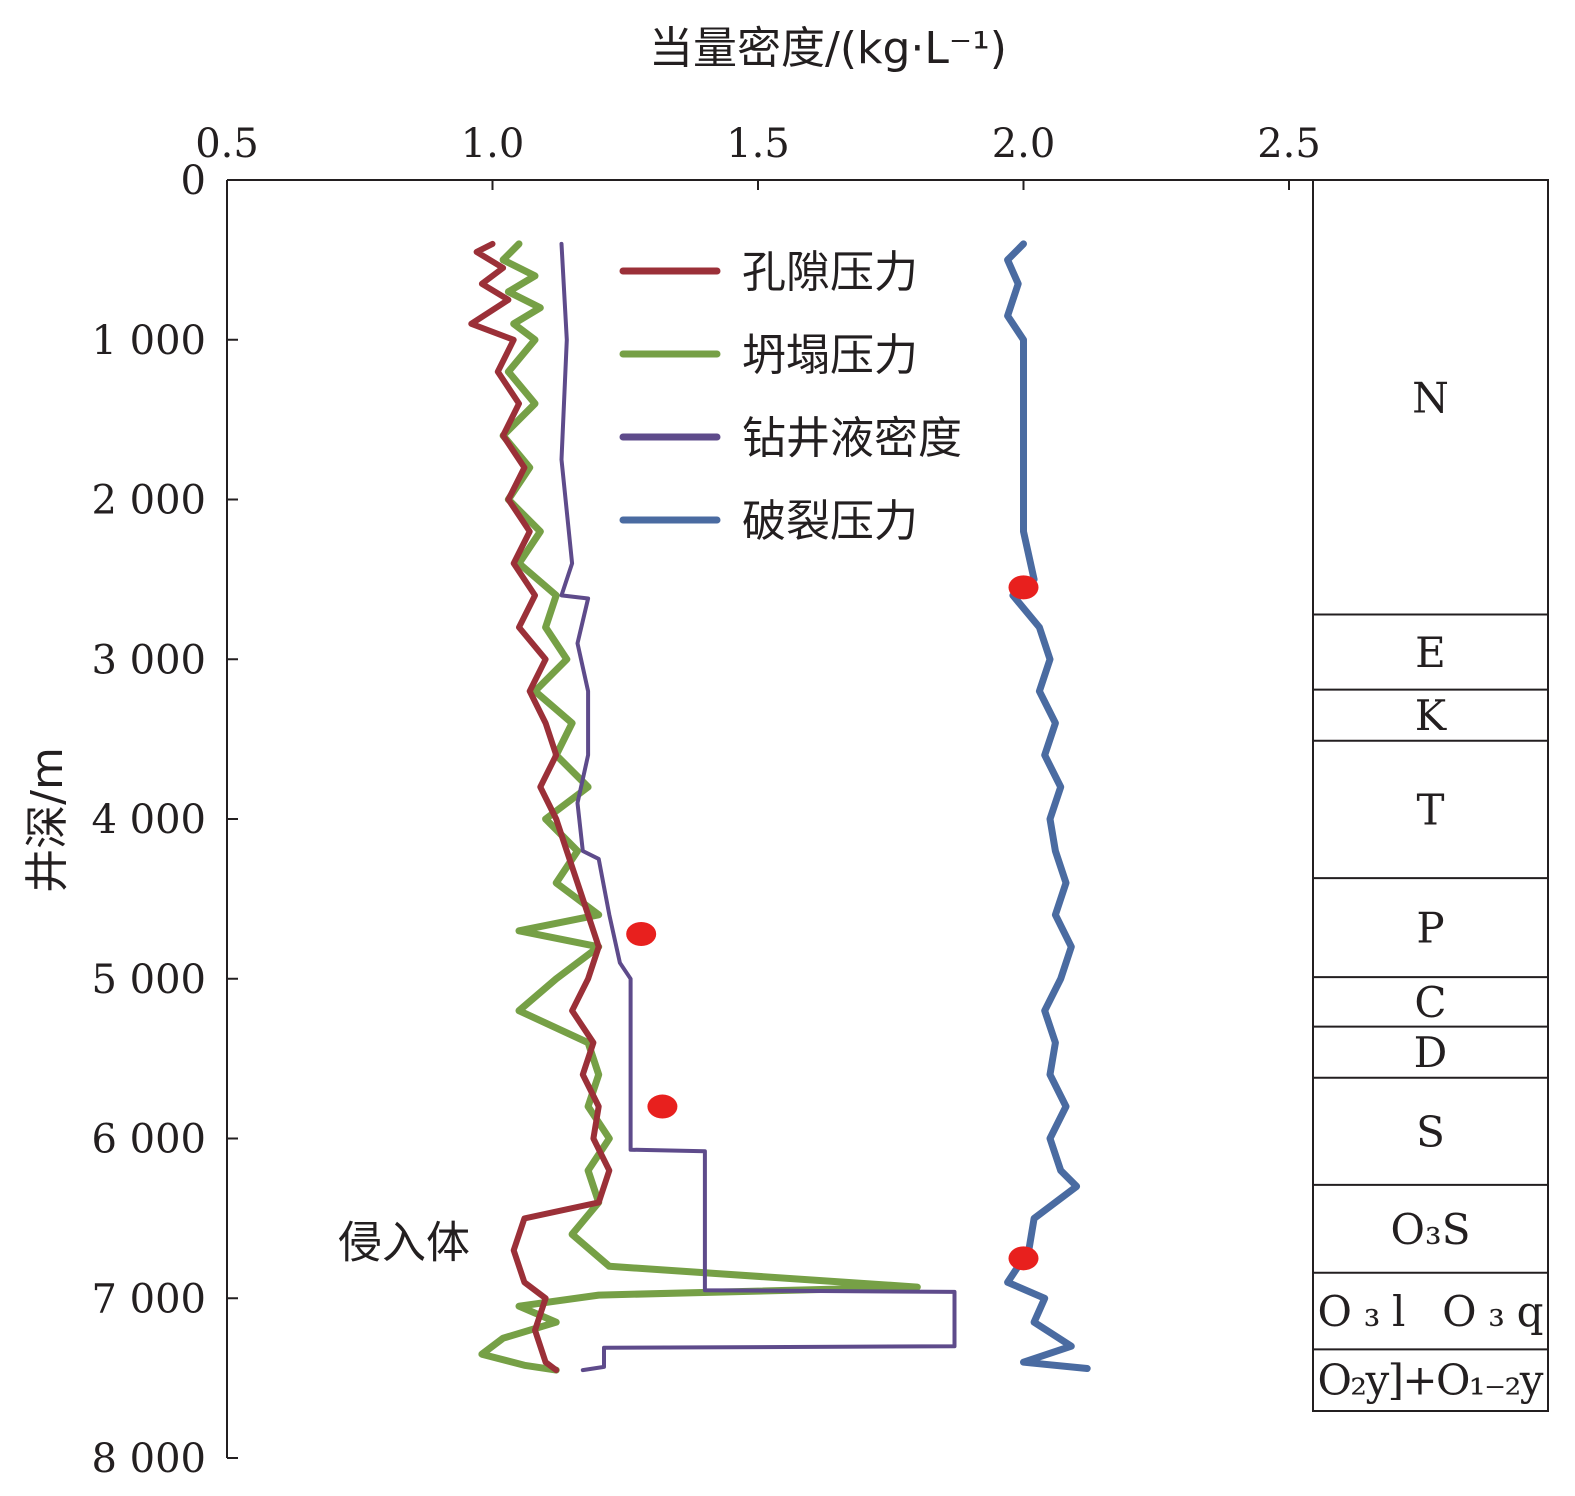 Image resolution: width=1575 pixels, height=1496 pixels. What do you see at coordinates (1431, 1380) in the screenshot?
I see `strata-label: O₂y]+O₁₋₂y` at bounding box center [1431, 1380].